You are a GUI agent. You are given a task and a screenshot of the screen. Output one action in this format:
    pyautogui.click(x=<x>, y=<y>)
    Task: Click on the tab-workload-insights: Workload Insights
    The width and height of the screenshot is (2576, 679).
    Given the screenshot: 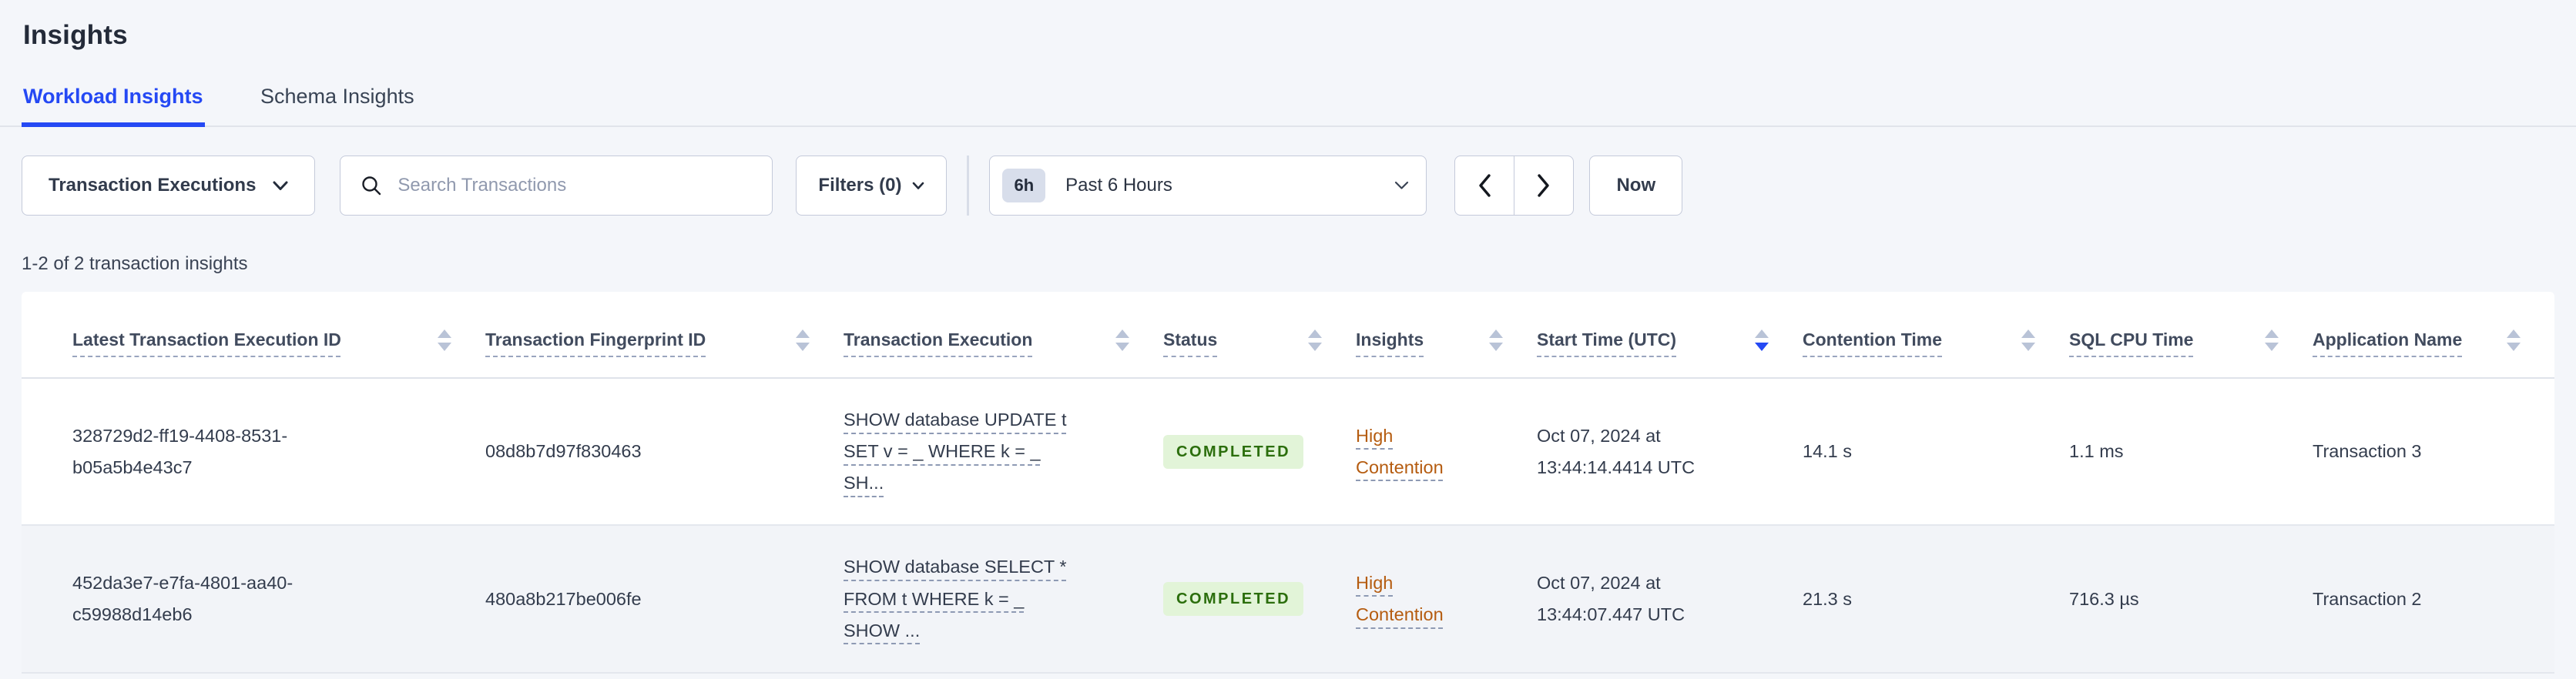 What is the action you would take?
    pyautogui.click(x=113, y=106)
    